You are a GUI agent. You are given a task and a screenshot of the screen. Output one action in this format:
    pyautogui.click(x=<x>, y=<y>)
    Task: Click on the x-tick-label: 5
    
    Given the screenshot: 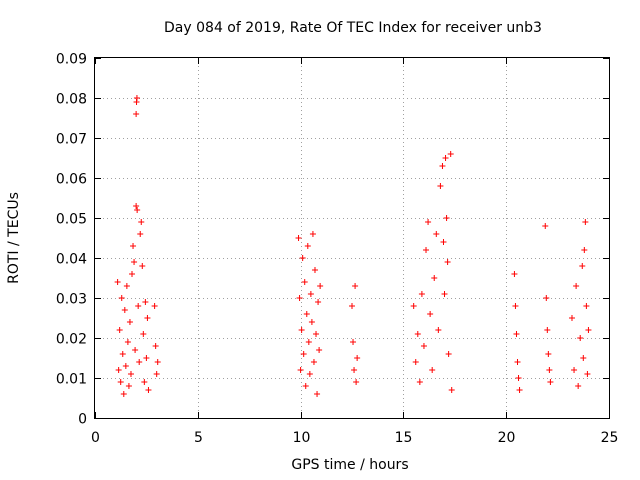 What is the action you would take?
    pyautogui.click(x=198, y=438)
    